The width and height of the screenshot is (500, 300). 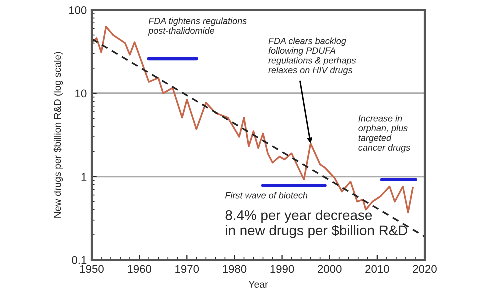 What do you see at coordinates (81, 94) in the screenshot?
I see `y-tick-label: 10` at bounding box center [81, 94].